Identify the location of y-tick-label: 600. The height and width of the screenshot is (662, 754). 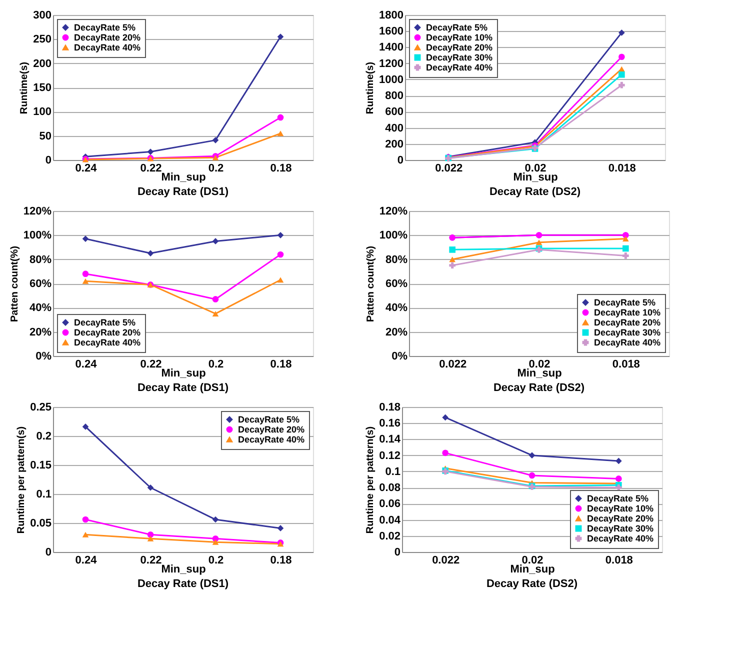
(394, 112).